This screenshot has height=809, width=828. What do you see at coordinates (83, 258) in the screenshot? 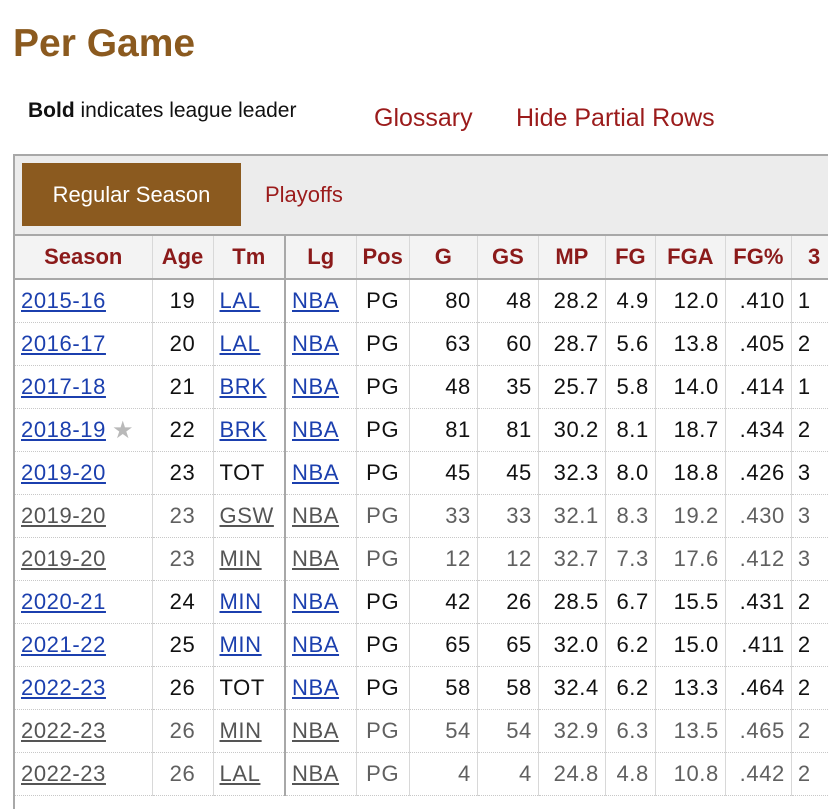
I see `column-header-season: Season` at bounding box center [83, 258].